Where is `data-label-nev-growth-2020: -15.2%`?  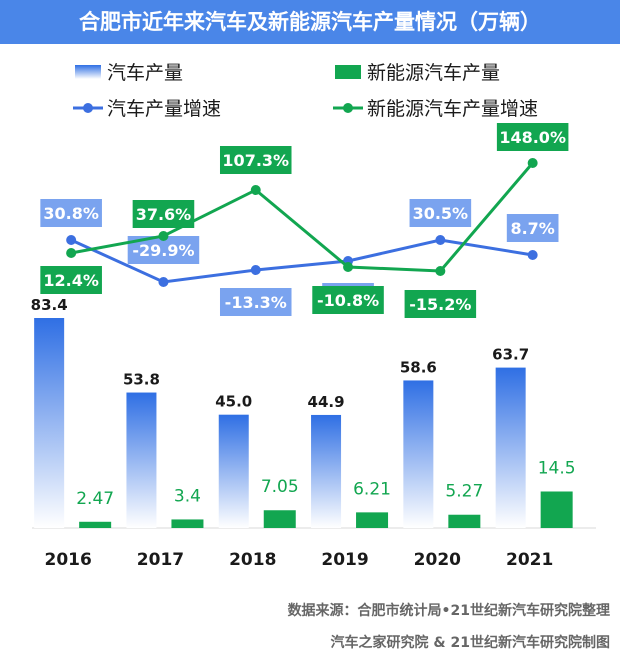 data-label-nev-growth-2020: -15.2% is located at coordinates (440, 304).